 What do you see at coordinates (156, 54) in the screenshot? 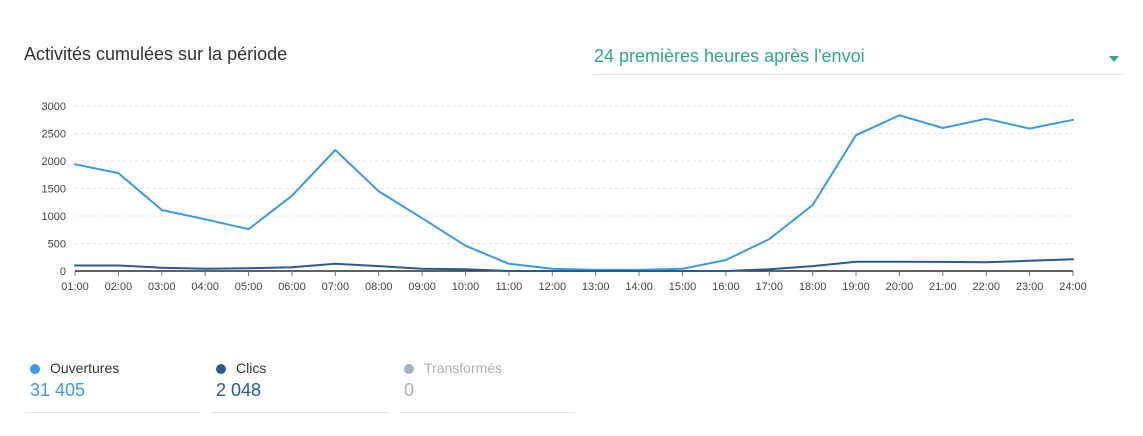
I see `chart-title: Activités cumulées sur la période` at bounding box center [156, 54].